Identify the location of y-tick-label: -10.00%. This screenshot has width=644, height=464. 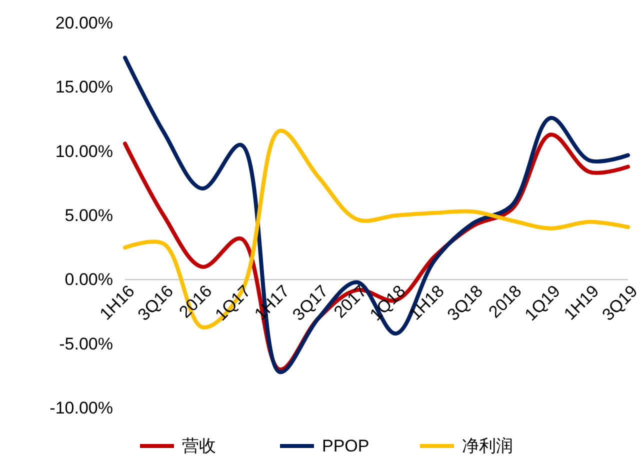
(81, 408).